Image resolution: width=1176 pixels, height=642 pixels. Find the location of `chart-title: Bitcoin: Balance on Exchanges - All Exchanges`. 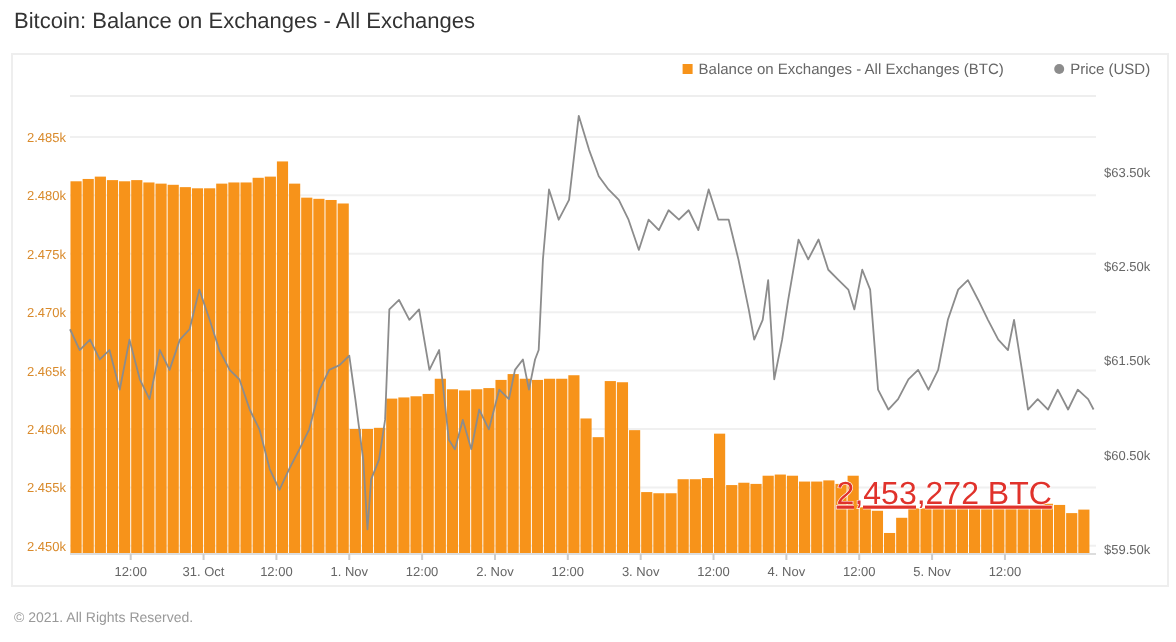

chart-title: Bitcoin: Balance on Exchanges - All Exchanges is located at coordinates (245, 22).